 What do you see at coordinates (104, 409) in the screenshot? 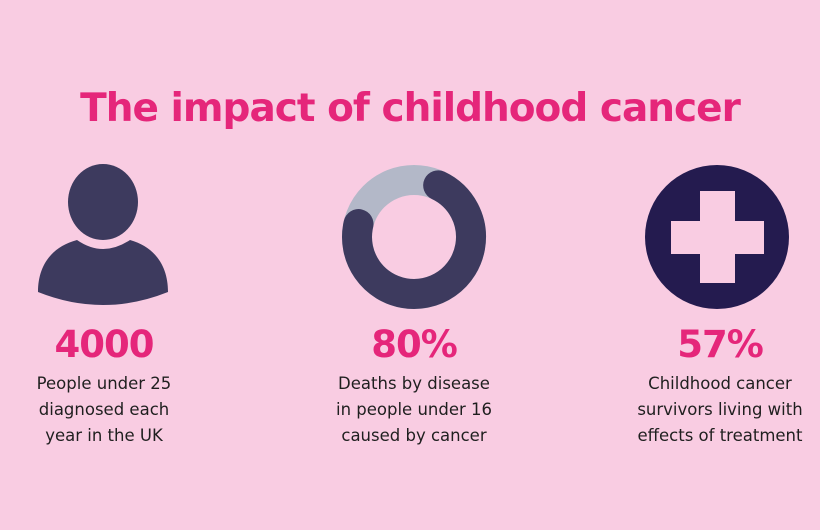
I see `desc-line: diagnosed each` at bounding box center [104, 409].